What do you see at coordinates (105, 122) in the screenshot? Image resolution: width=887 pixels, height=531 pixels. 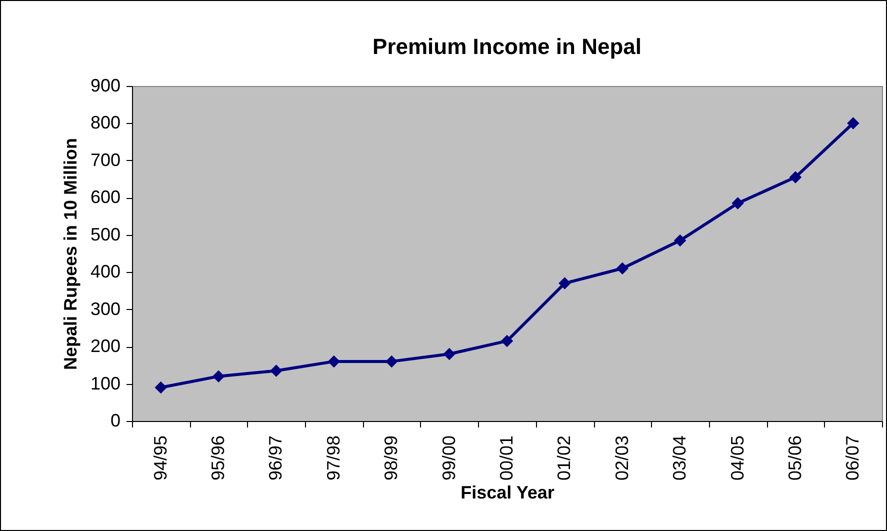 I see `y-tick-label: 800` at bounding box center [105, 122].